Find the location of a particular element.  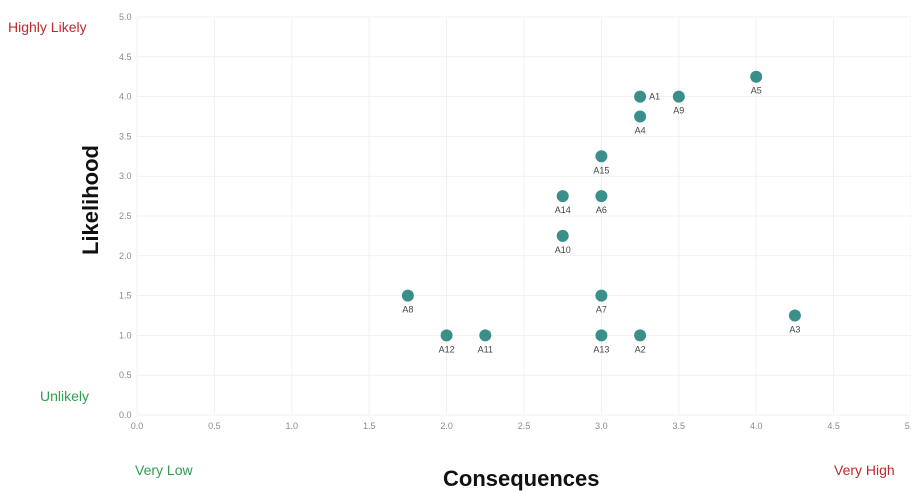

x-axis-title: Consequences is located at coordinates (521, 478).